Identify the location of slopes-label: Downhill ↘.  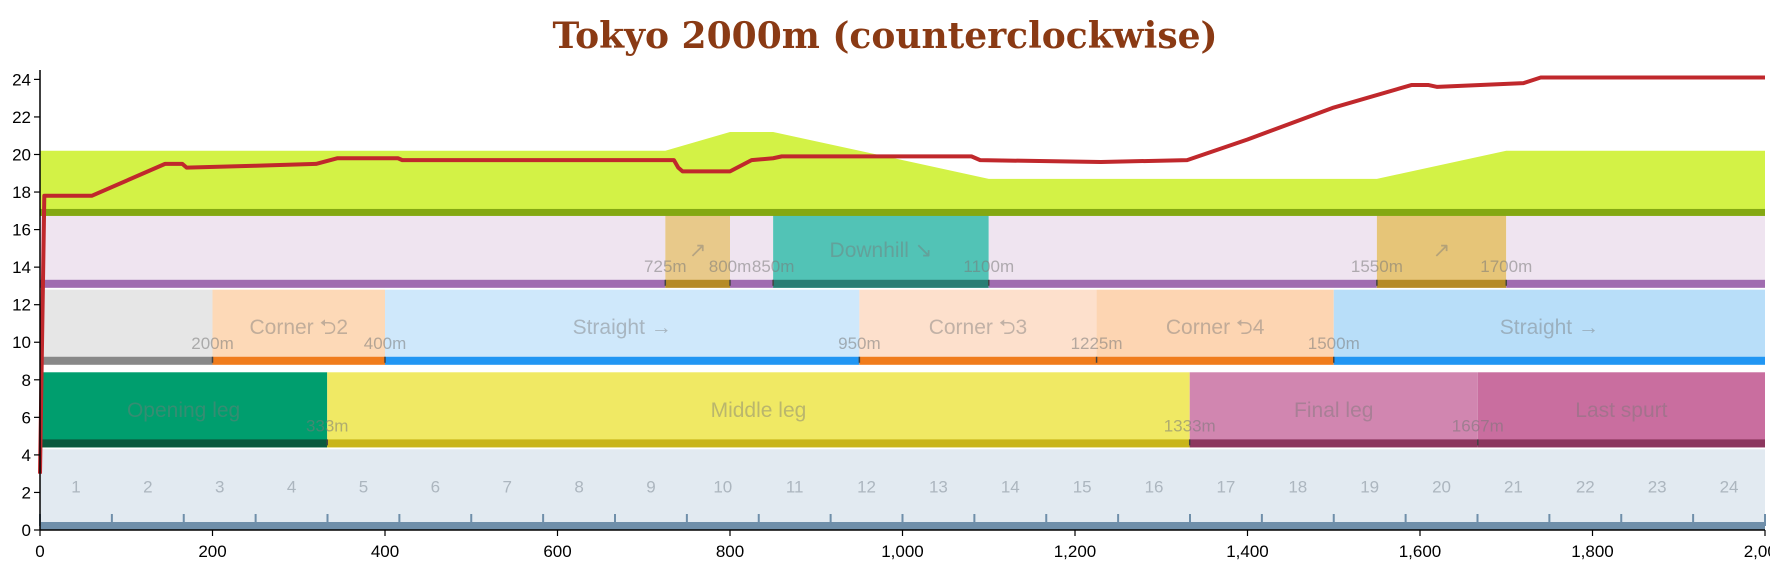
(881, 250).